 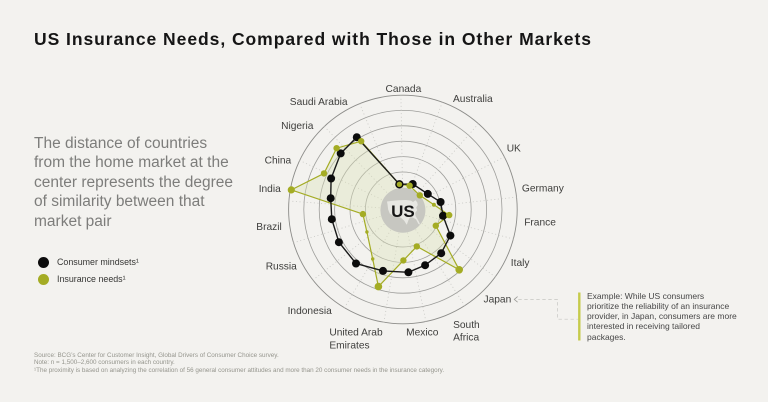 I want to click on svg-text: China, so click(x=278, y=160).